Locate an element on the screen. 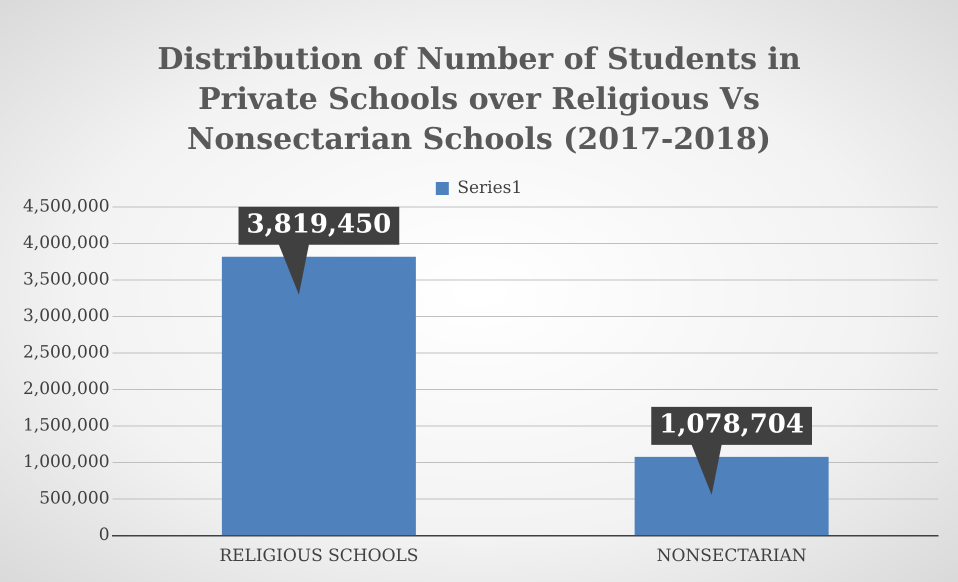 The height and width of the screenshot is (582, 958). x-tick-label: NONSECTARIAN is located at coordinates (731, 556).